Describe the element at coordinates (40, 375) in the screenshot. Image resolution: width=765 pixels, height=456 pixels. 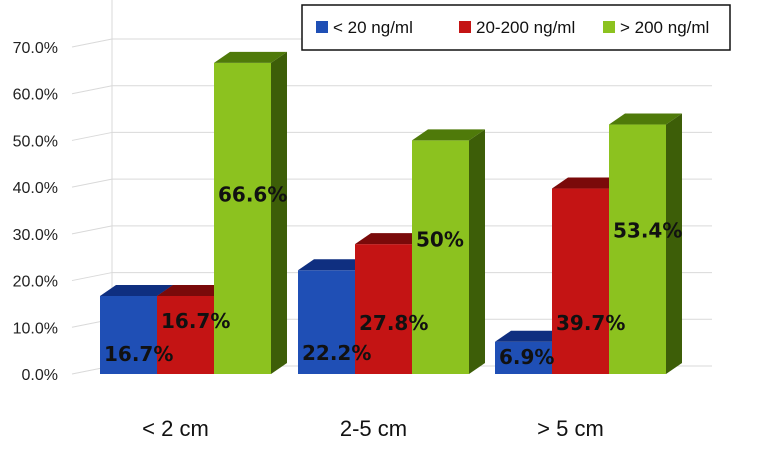
I see `y-tick-label: 0.0%` at that location.